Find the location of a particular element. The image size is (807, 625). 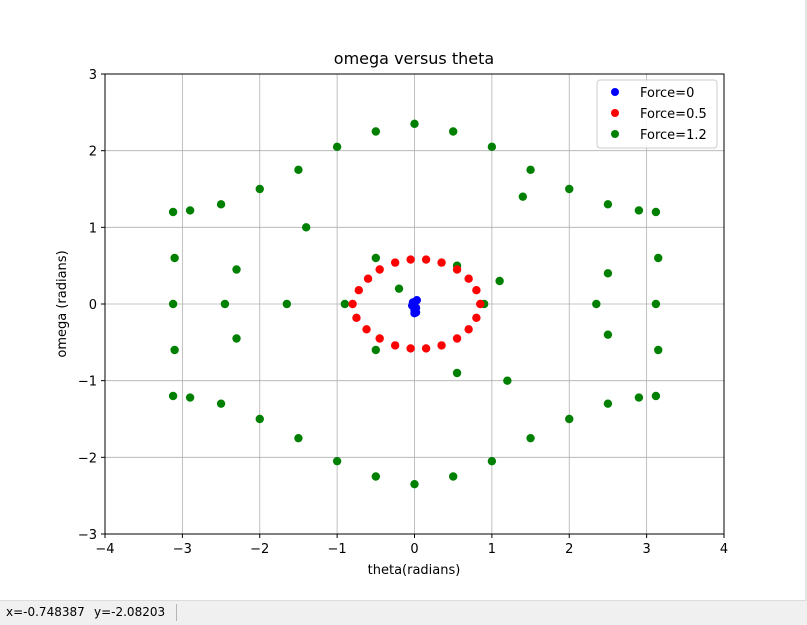

y-tick-label: −2 is located at coordinates (87, 458).